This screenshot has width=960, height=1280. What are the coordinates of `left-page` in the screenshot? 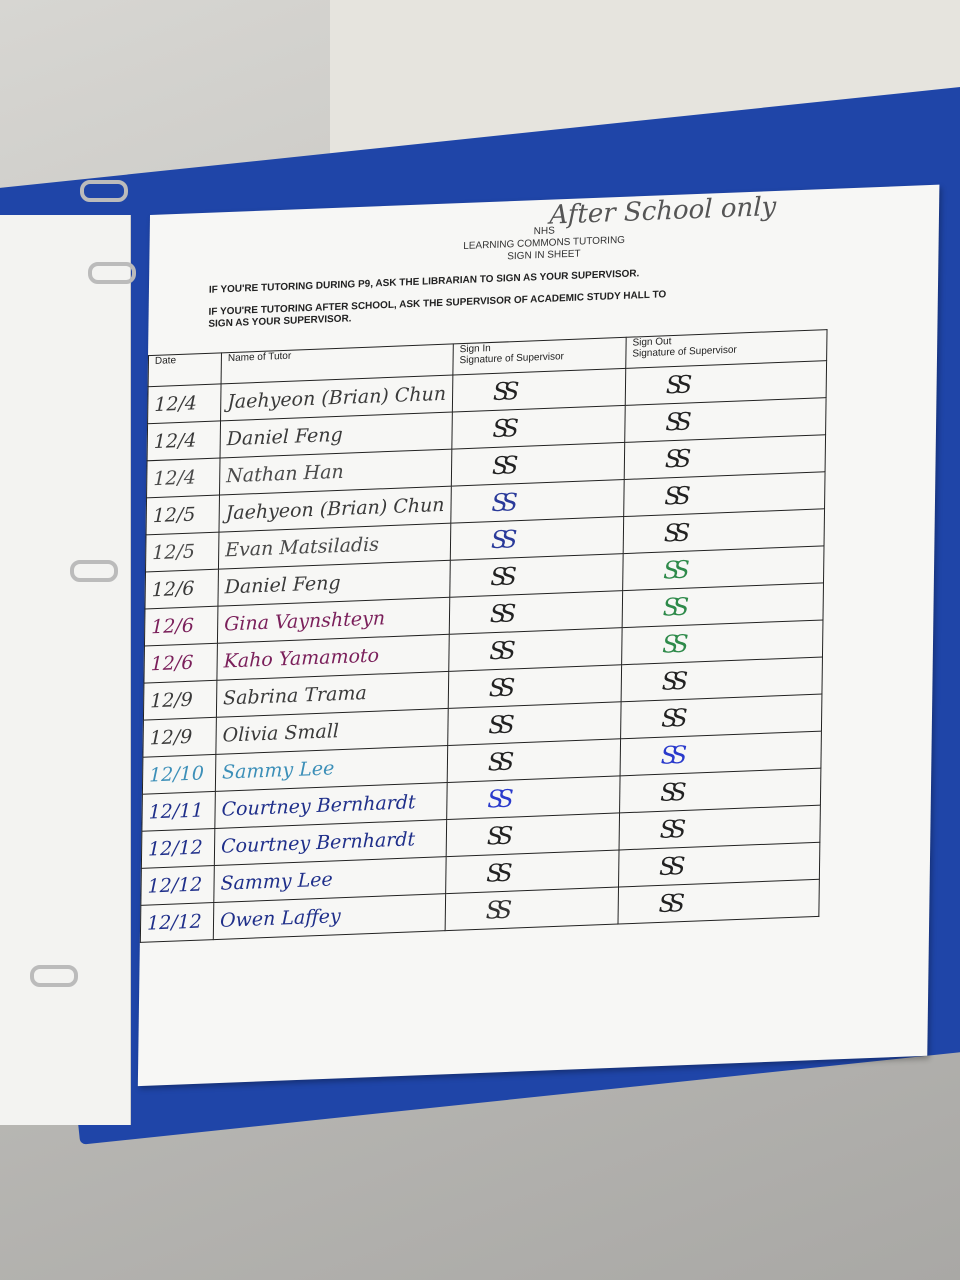 It's located at (65, 670).